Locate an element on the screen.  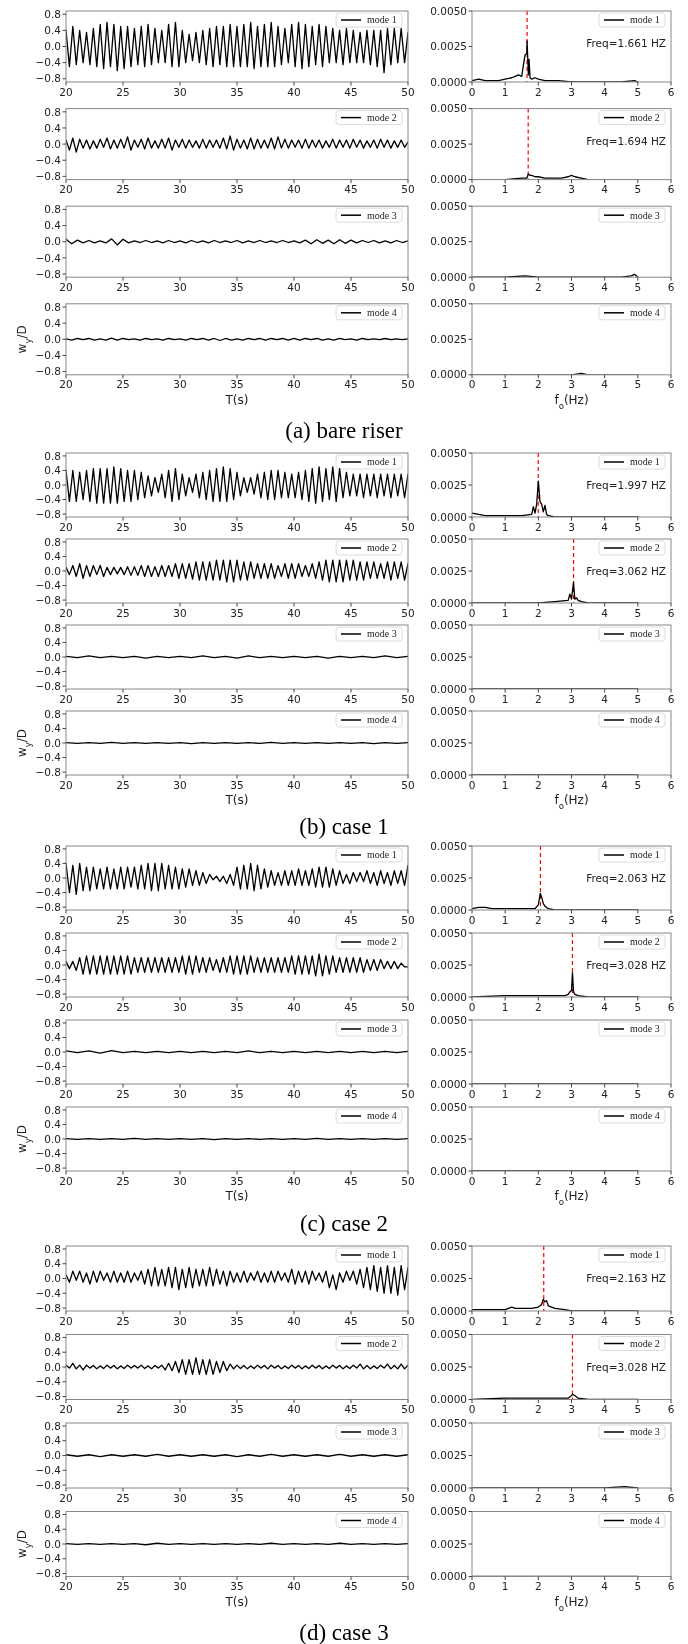
x-tick-label: 6 is located at coordinates (671, 1093).